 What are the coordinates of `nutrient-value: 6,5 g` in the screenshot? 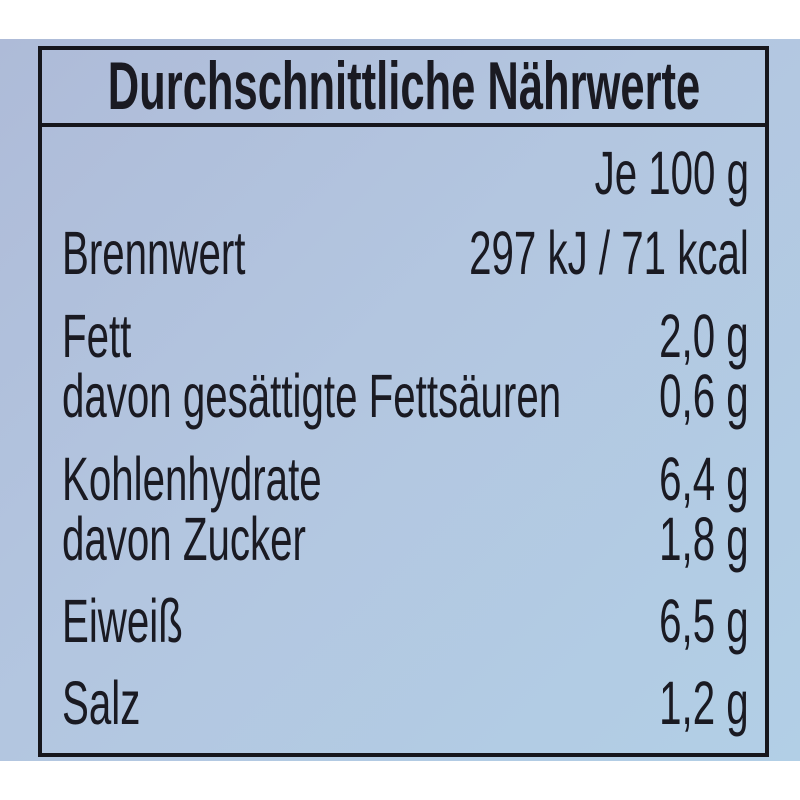 It's located at (704, 621).